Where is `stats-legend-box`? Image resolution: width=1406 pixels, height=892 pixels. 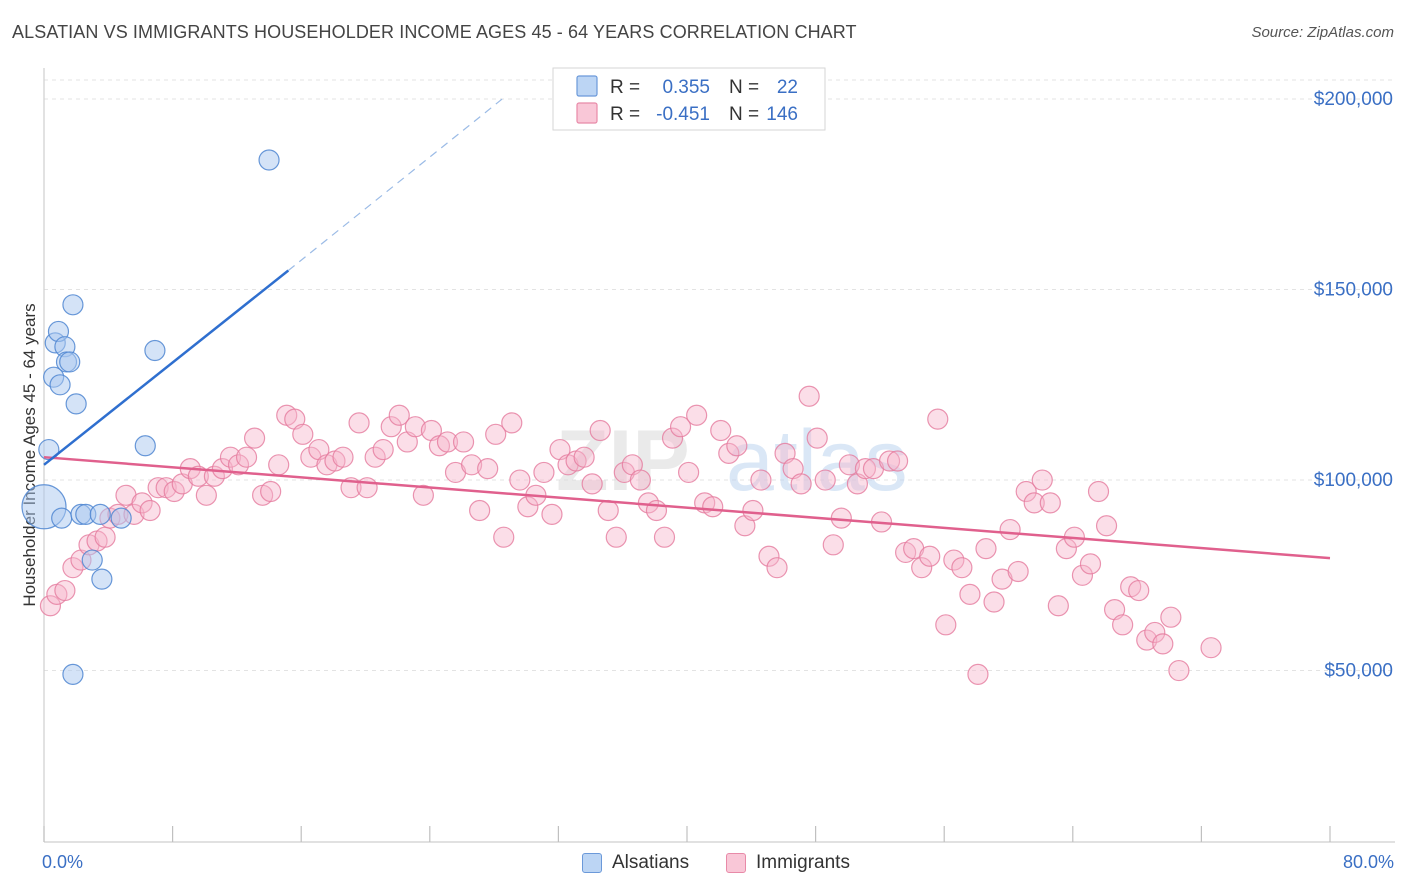
stats-legend-box is located at coordinates (689, 99).